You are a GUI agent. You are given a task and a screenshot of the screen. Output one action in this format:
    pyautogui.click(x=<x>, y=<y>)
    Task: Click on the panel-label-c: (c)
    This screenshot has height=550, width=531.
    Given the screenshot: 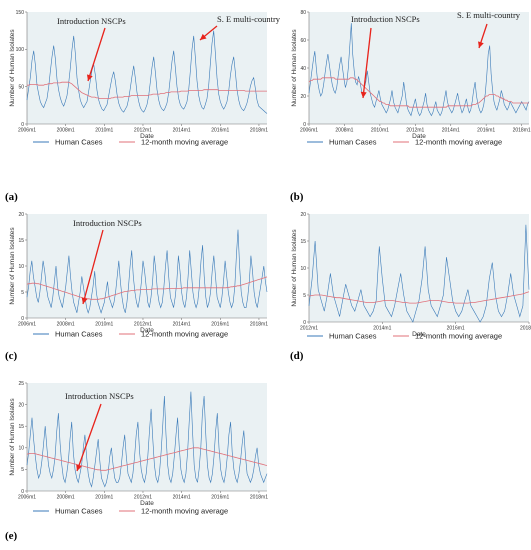 What is the action you would take?
    pyautogui.click(x=11, y=356)
    